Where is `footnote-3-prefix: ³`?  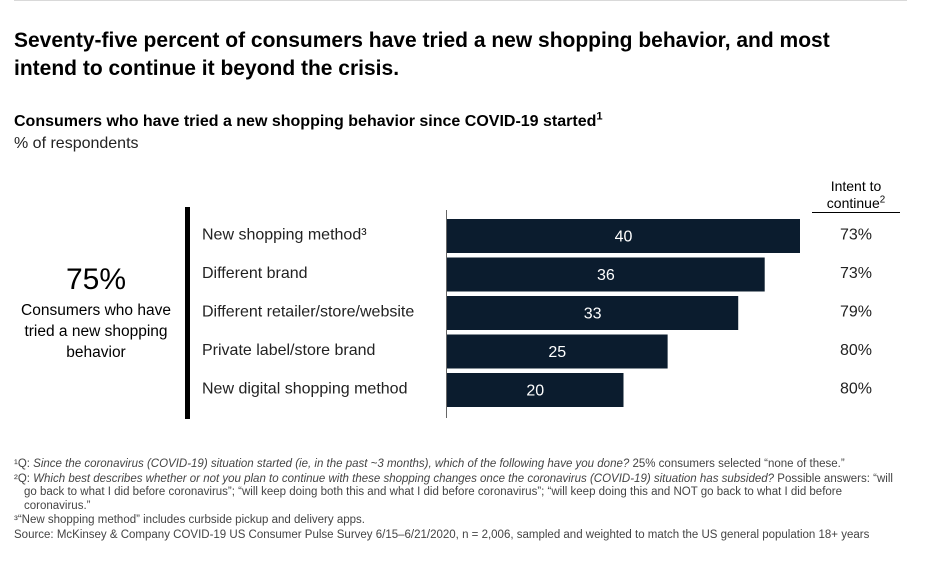
footnote-3-prefix: ³ is located at coordinates (16, 520).